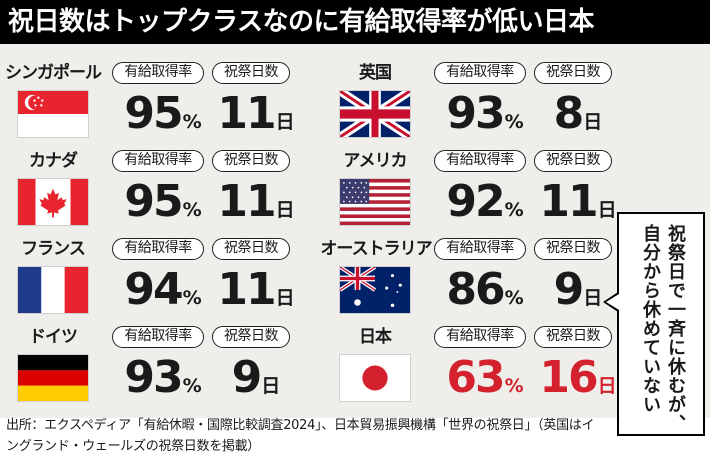 Image resolution: width=710 pixels, height=462 pixels. Describe the element at coordinates (163, 289) in the screenshot. I see `rate-value: 94%` at that location.